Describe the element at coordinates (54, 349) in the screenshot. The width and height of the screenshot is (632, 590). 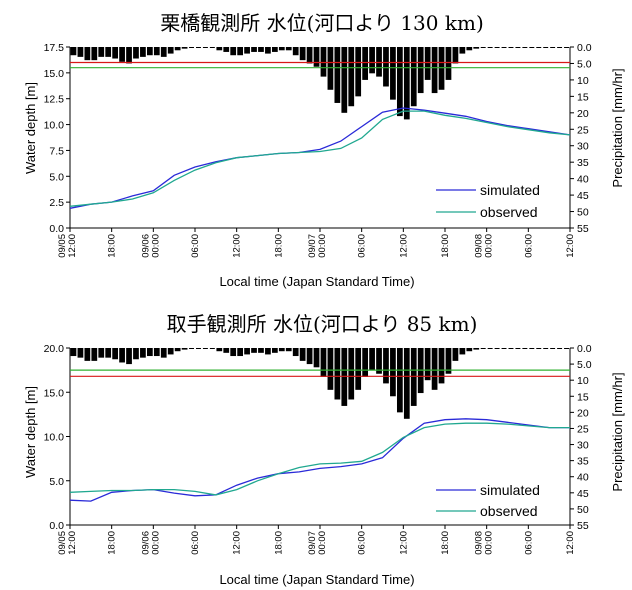
I see `y-tick-label: 20.0` at that location.